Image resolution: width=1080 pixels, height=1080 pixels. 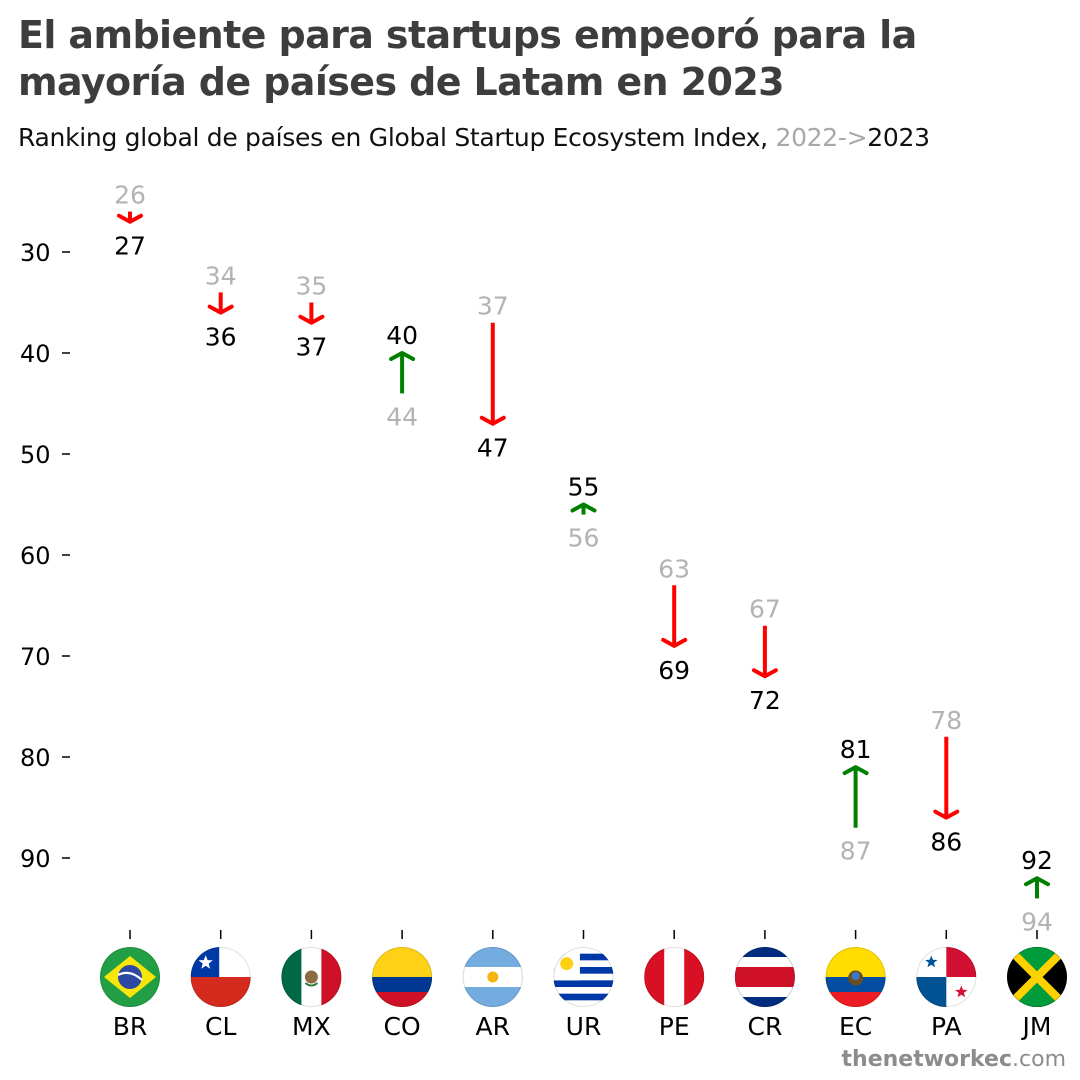 I want to click on arrow-head-pe, so click(x=674, y=642).